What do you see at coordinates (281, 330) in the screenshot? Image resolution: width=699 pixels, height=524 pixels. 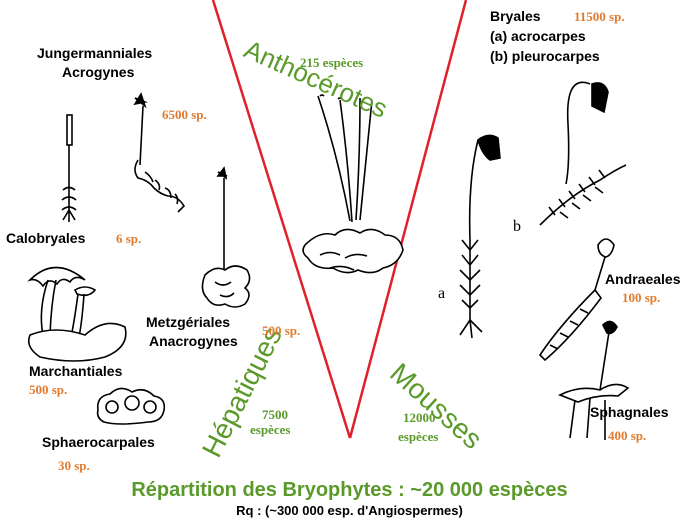 I see `metzgeriales-count: 500 sp.` at bounding box center [281, 330].